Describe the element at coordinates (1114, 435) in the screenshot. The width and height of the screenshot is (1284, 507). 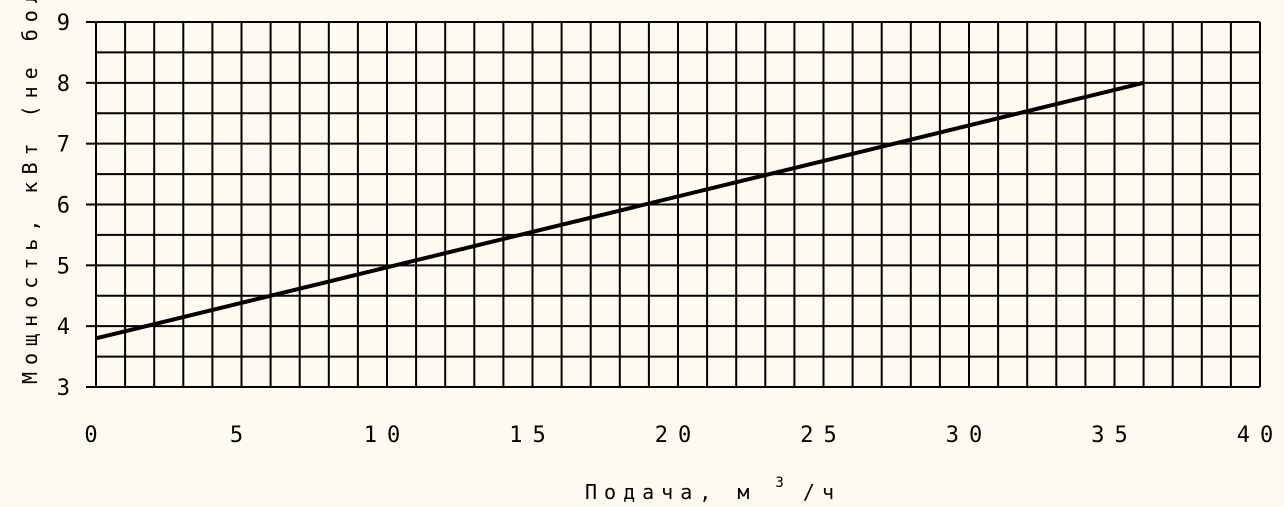
I see `x-tick-label: 35` at that location.